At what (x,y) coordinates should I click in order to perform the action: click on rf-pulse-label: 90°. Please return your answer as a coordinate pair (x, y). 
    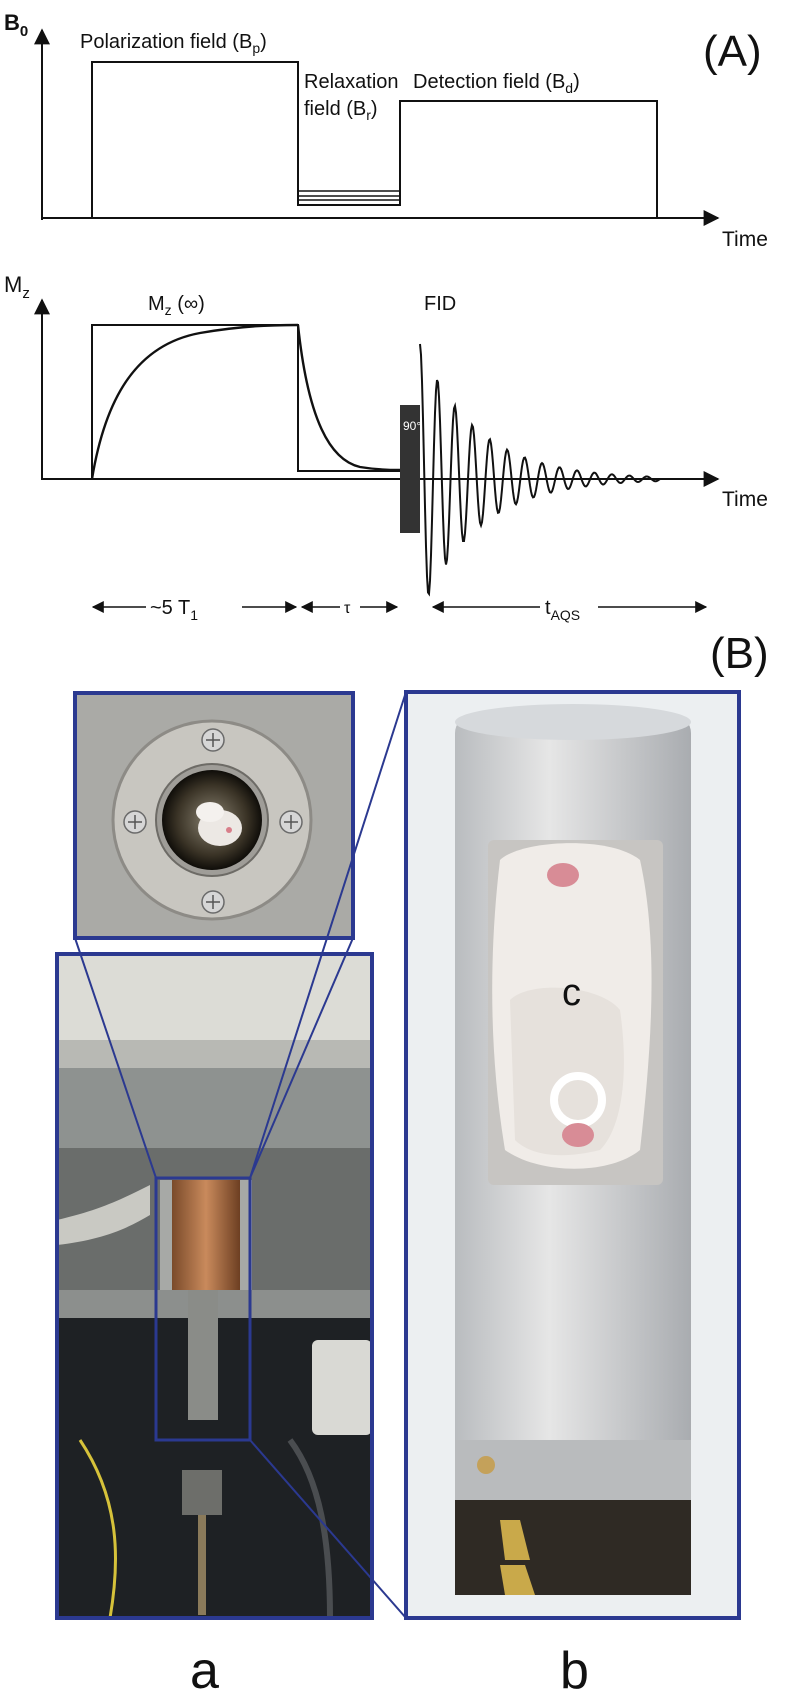
    Looking at the image, I should click on (412, 426).